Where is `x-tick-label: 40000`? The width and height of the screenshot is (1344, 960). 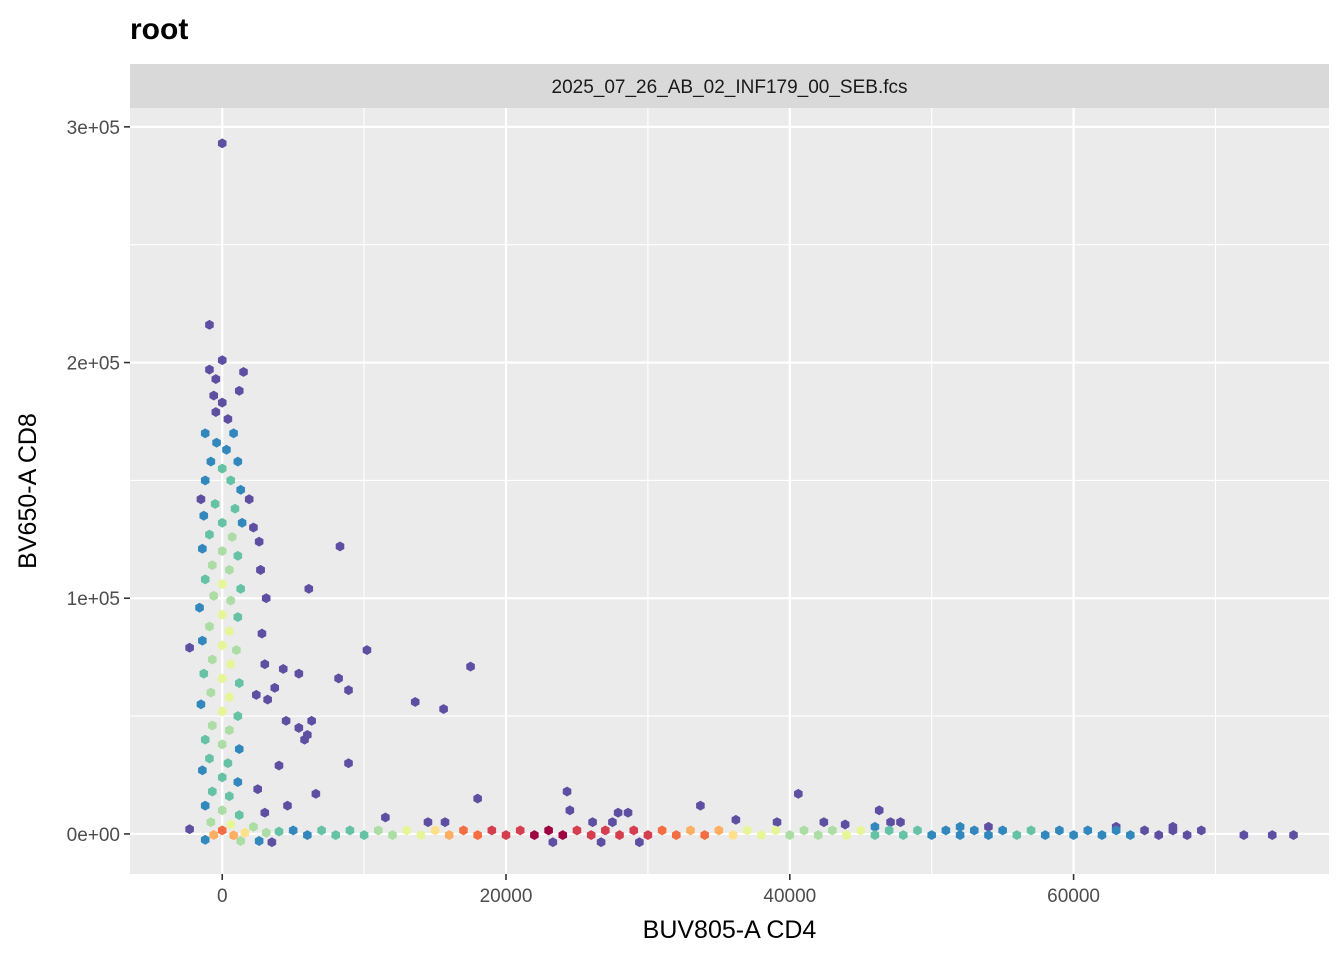
x-tick-label: 40000 is located at coordinates (789, 896).